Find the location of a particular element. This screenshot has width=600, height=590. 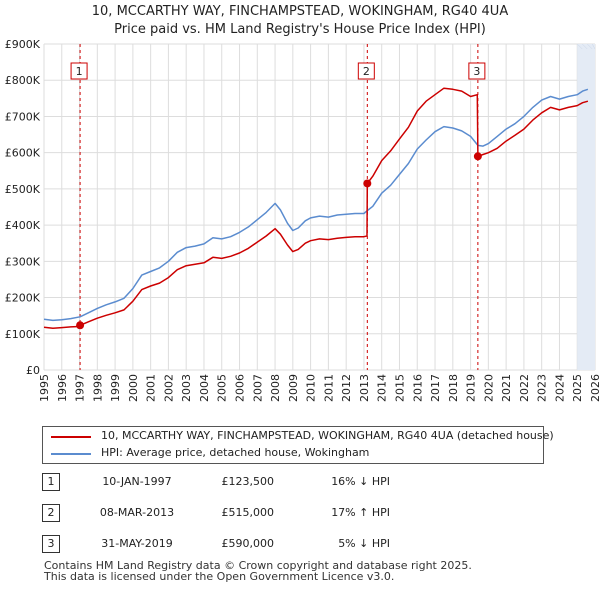

x-tick-label: 2016 is located at coordinates (417, 388).